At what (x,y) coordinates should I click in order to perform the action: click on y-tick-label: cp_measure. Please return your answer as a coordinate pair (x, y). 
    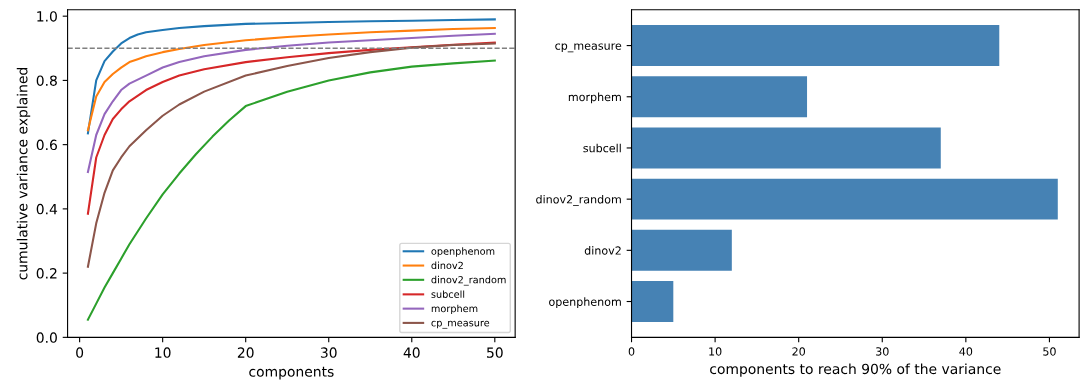
    Looking at the image, I should click on (588, 48).